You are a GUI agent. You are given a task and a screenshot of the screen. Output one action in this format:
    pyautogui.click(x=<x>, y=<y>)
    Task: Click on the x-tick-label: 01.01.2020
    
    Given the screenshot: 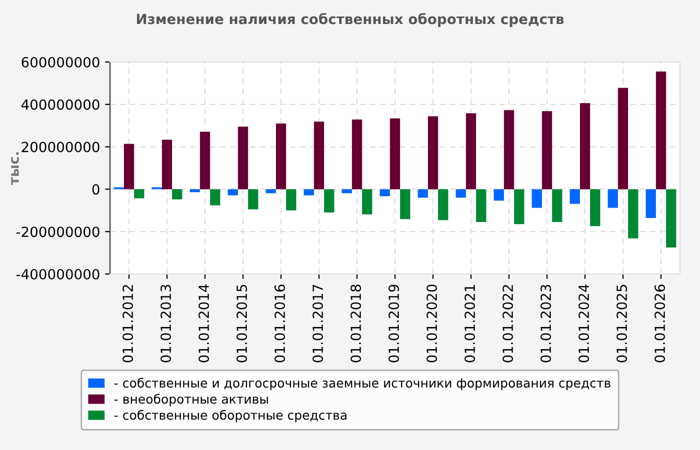 What is the action you would take?
    pyautogui.click(x=432, y=323)
    